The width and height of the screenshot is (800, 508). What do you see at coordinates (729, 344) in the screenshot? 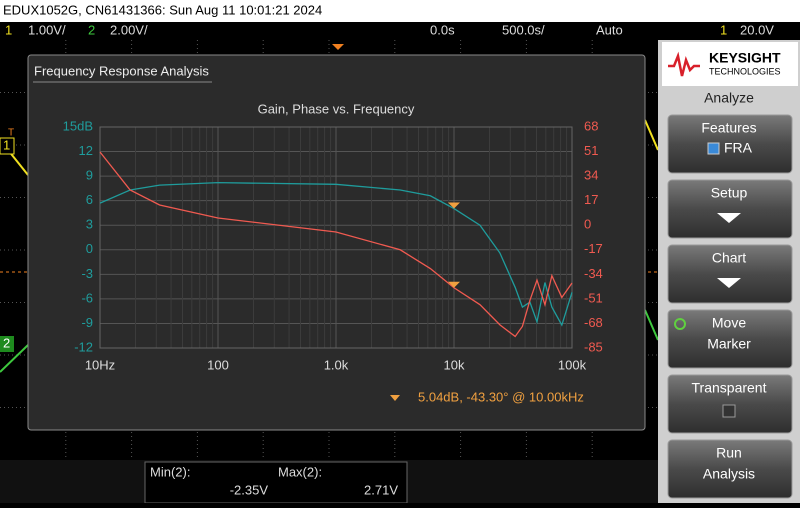
I see `button-label: Marker` at bounding box center [729, 344].